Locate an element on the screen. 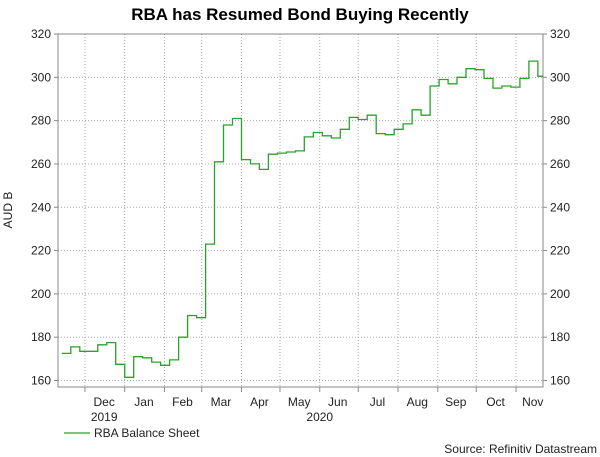 This screenshot has height=457, width=600. x-tick-label: Jul is located at coordinates (377, 402).